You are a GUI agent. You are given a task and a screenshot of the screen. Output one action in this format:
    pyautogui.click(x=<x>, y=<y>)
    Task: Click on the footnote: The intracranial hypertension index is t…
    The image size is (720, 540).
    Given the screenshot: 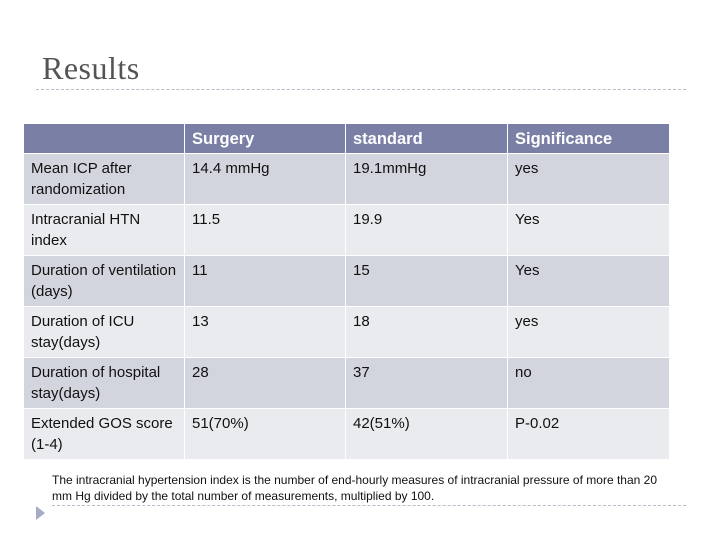 What is the action you would take?
    pyautogui.click(x=354, y=488)
    